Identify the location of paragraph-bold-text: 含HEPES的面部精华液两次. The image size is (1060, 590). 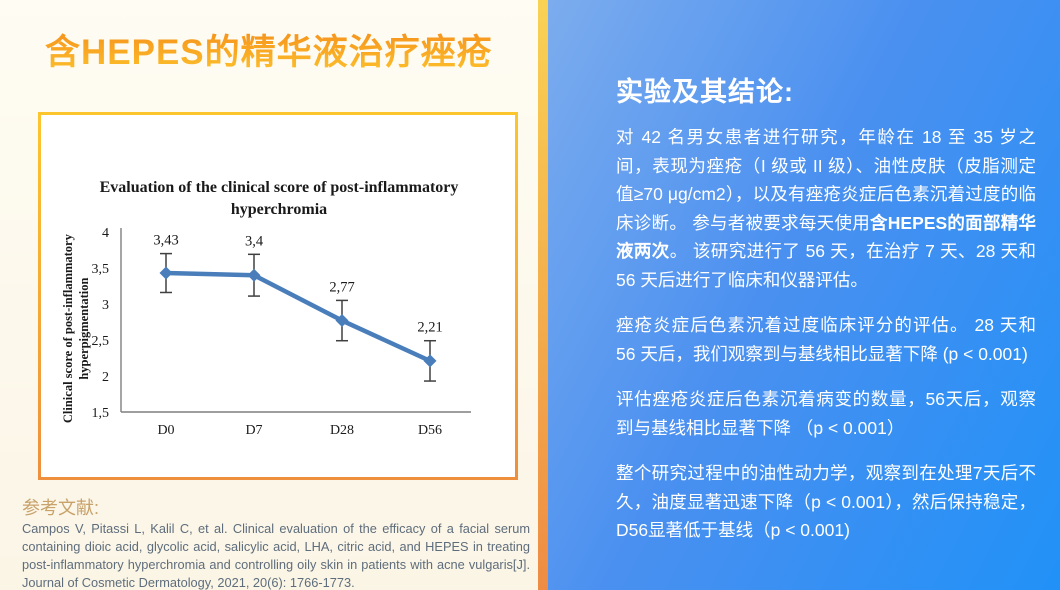
(826, 237).